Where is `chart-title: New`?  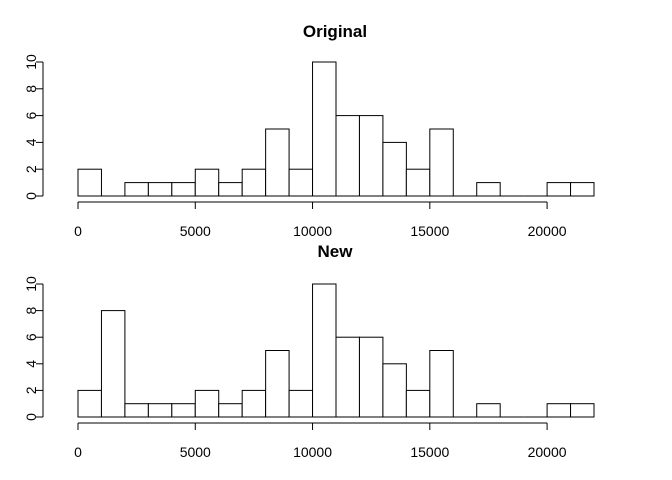
chart-title: New is located at coordinates (336, 251).